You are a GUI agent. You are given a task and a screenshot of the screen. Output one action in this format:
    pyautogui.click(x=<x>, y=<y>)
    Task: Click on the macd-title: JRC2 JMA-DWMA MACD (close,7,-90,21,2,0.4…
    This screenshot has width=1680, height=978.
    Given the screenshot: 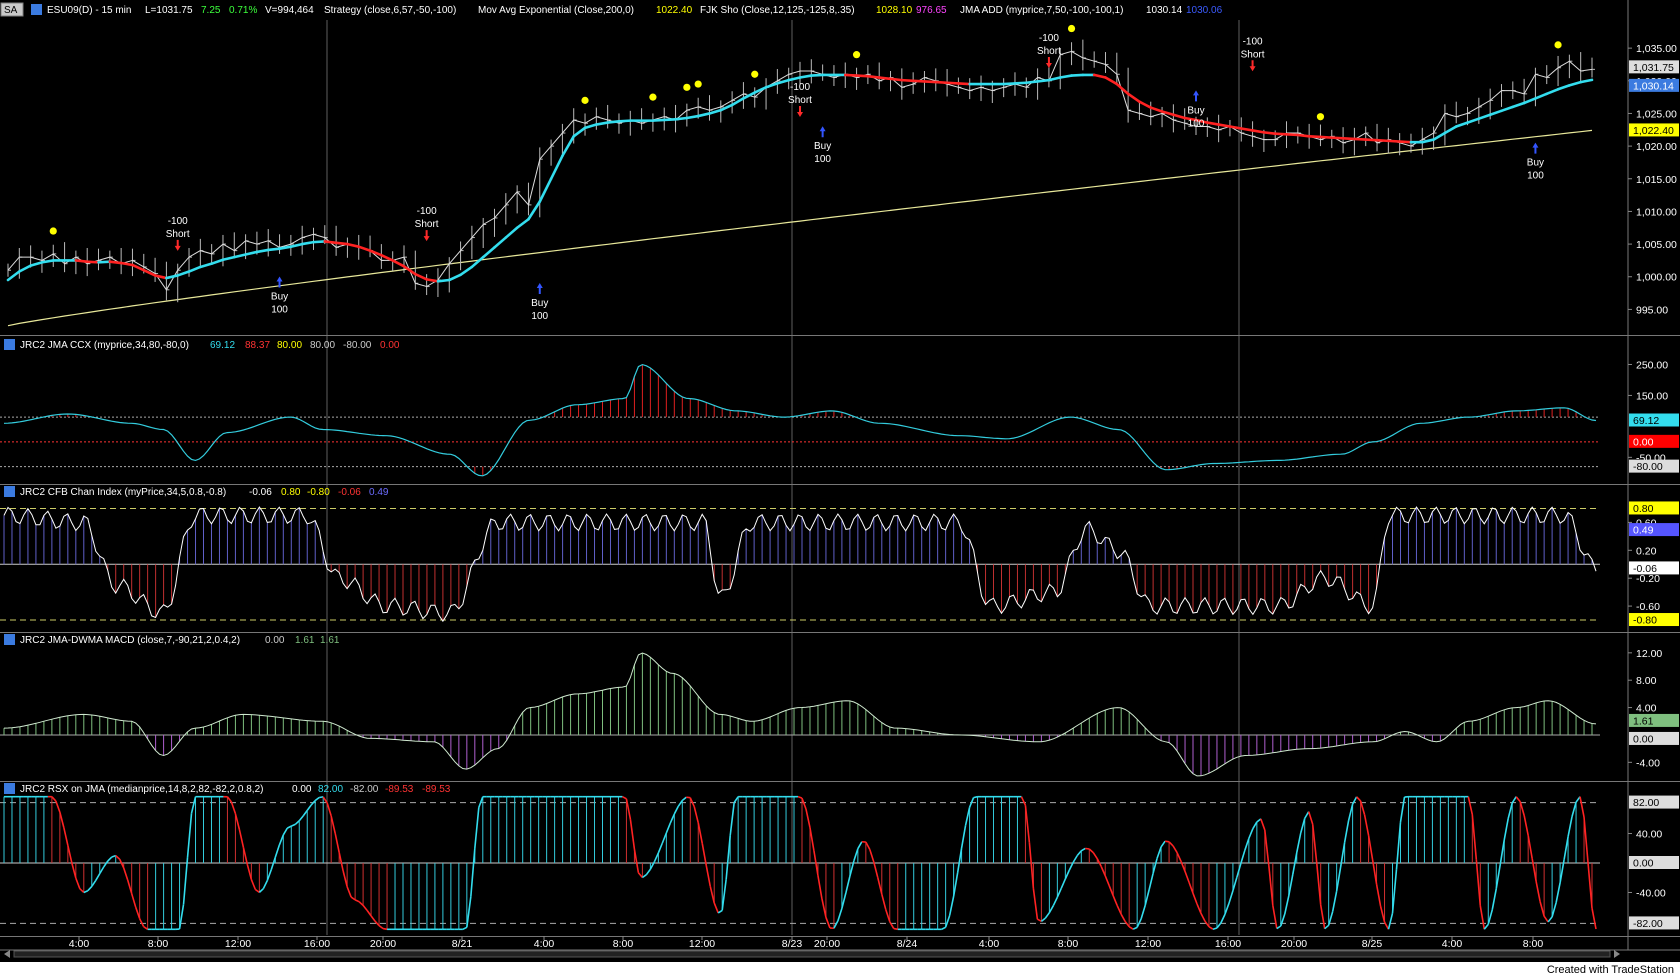 What is the action you would take?
    pyautogui.click(x=130, y=640)
    